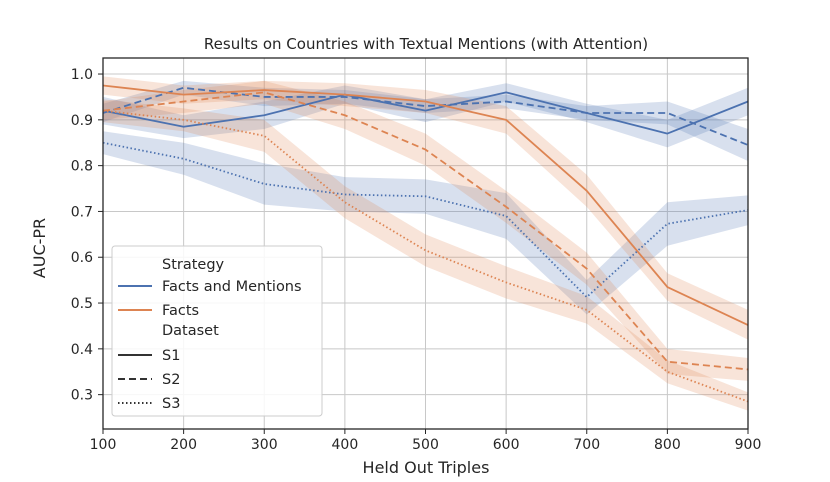  What do you see at coordinates (190, 331) in the screenshot?
I see `legend-title-dataset: Dataset` at bounding box center [190, 331].